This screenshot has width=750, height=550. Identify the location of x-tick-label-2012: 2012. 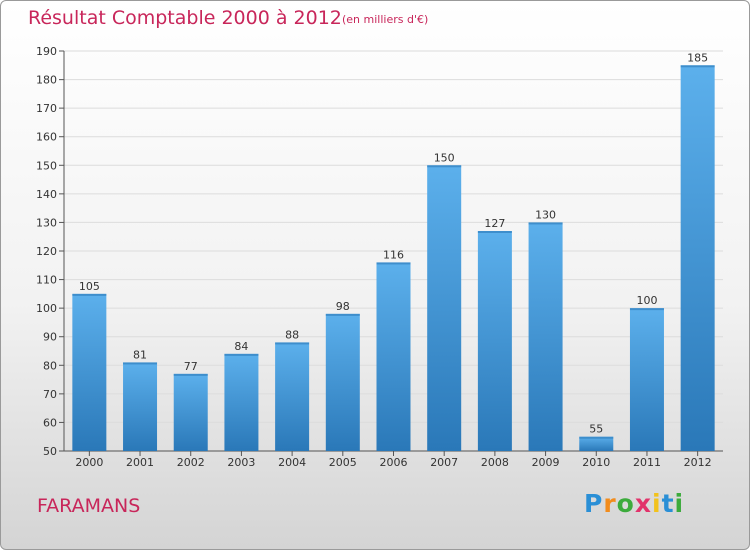
(698, 462).